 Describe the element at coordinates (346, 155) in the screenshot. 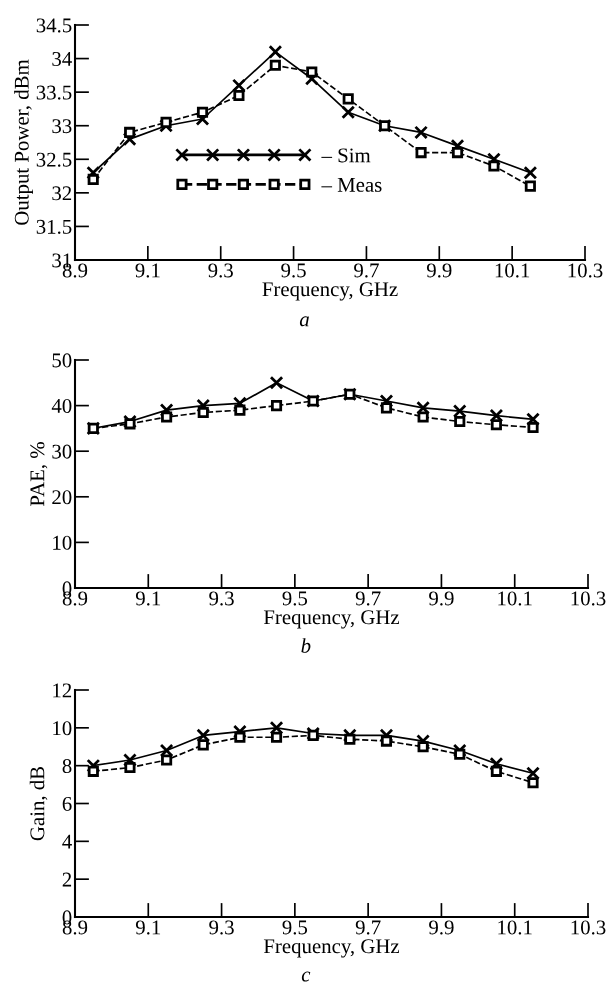

I see `legend-label: – Sim` at that location.